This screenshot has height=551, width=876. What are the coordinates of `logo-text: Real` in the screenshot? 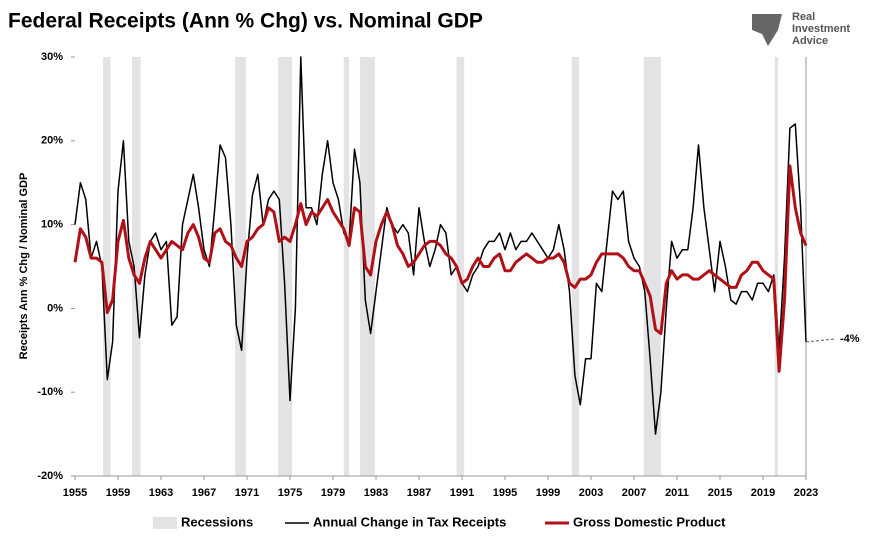 It's located at (803, 17).